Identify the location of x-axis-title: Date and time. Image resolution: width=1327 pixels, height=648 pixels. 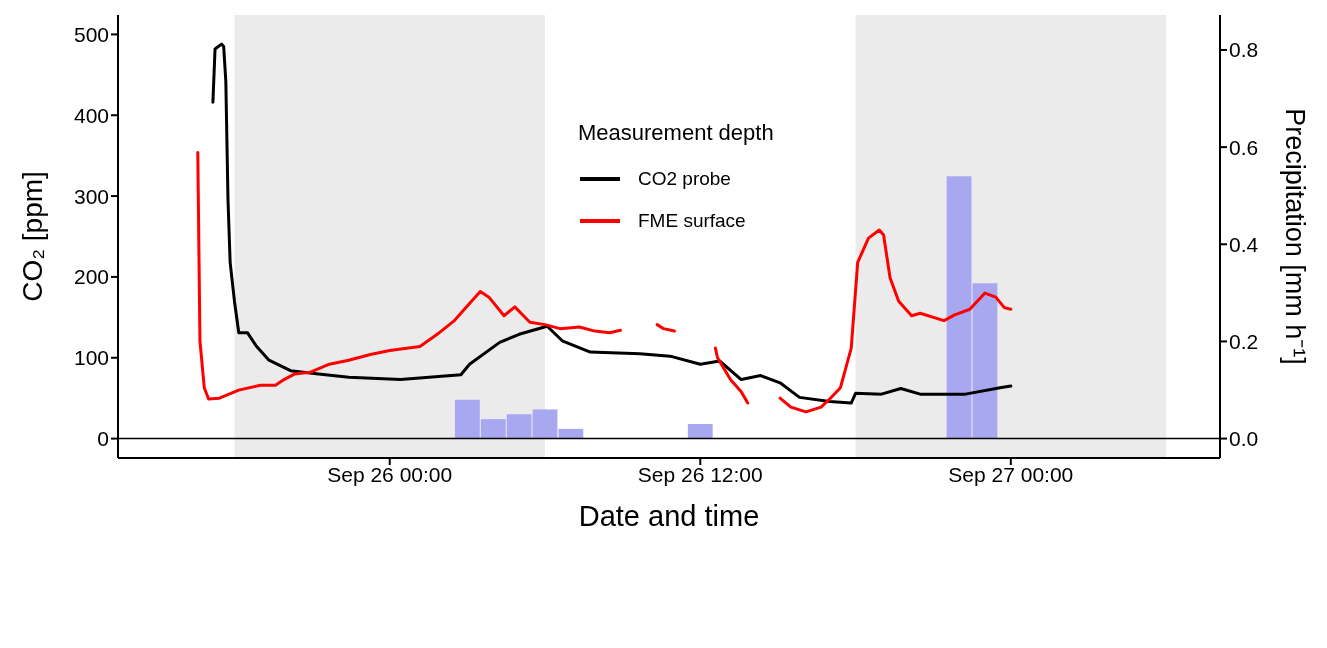
(669, 516).